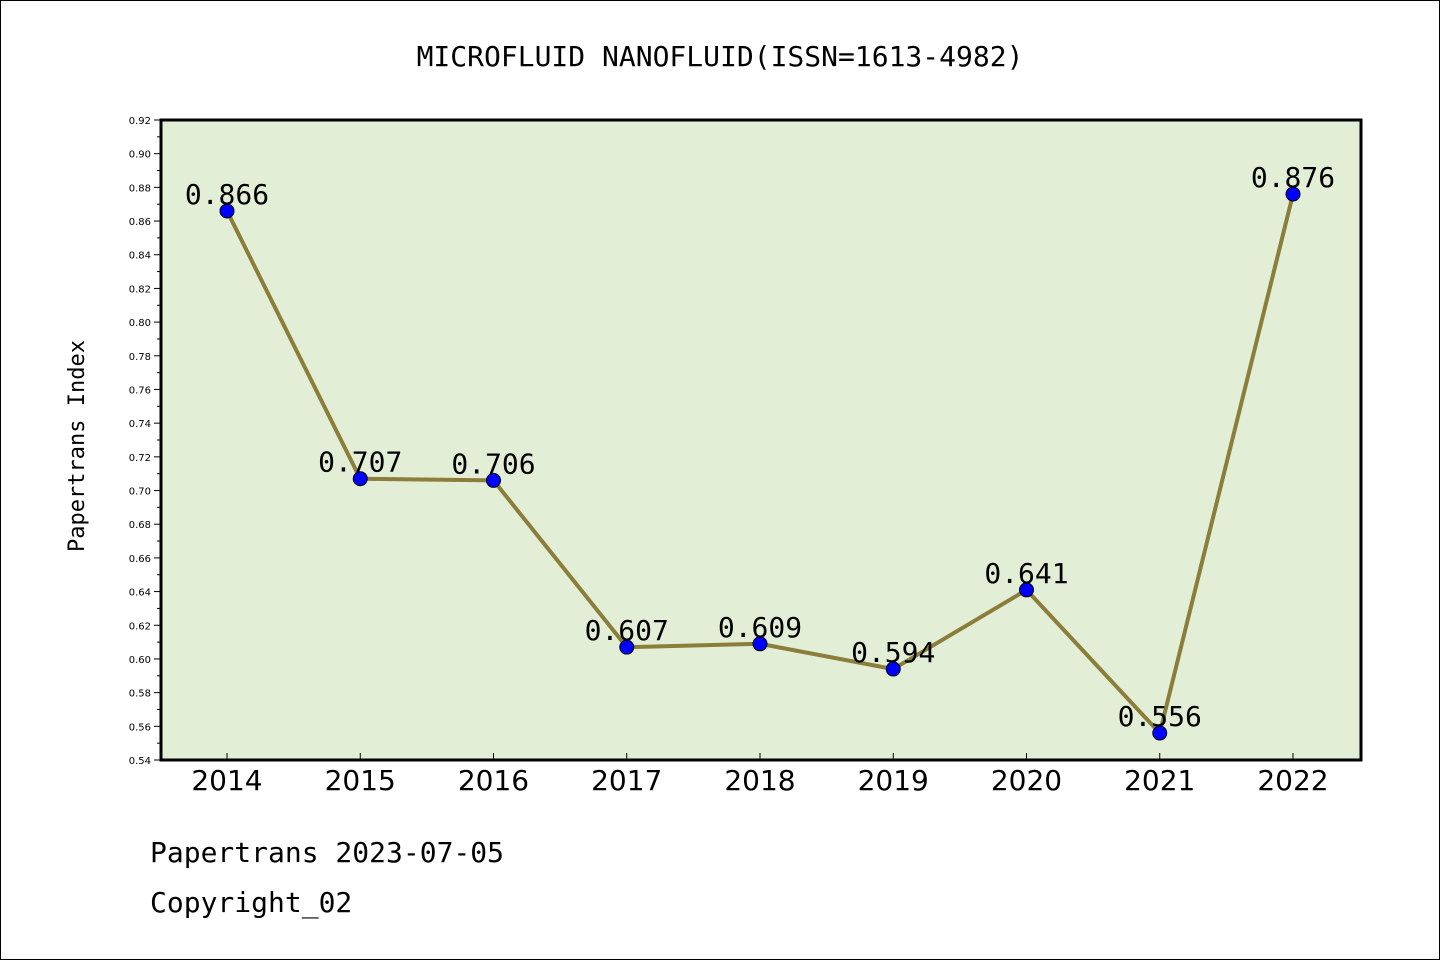 This screenshot has height=960, width=1440. I want to click on y-tick-label: 0.82, so click(140, 289).